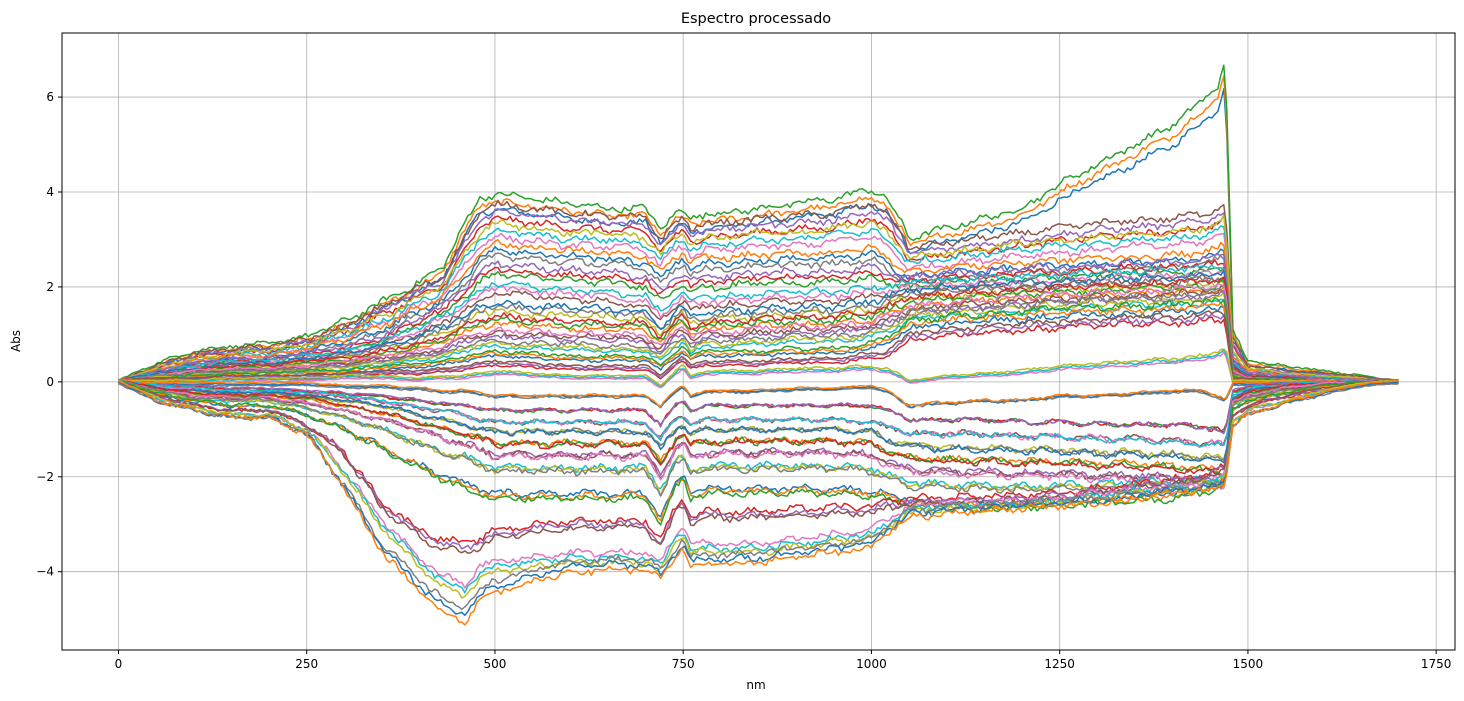 This screenshot has width=1464, height=701. I want to click on y-axis-label: Abs, so click(16, 341).